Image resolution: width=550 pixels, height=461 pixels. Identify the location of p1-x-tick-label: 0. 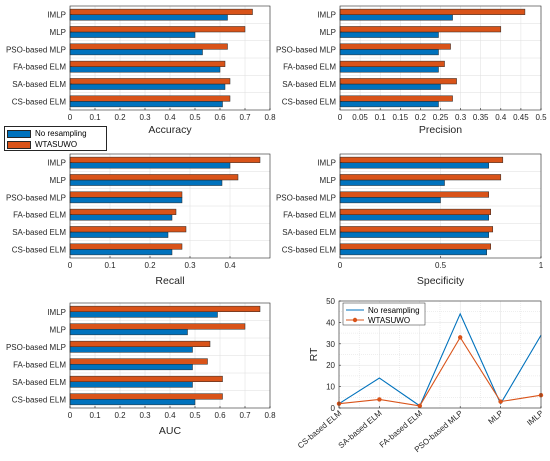
(340, 117).